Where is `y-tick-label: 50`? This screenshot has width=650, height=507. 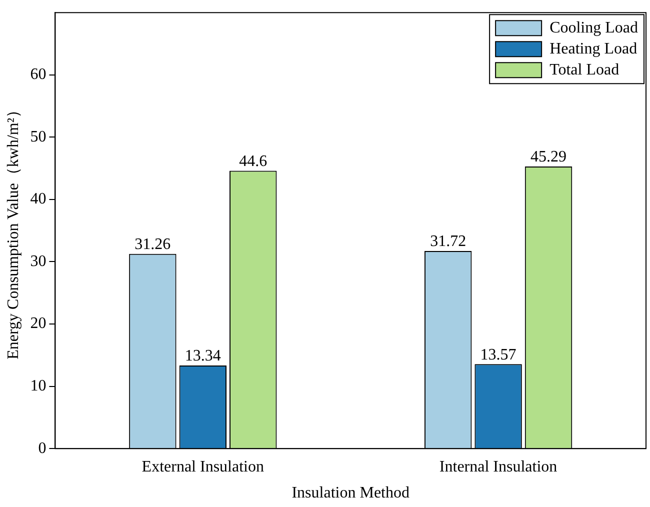
y-tick-label: 50 is located at coordinates (38, 137).